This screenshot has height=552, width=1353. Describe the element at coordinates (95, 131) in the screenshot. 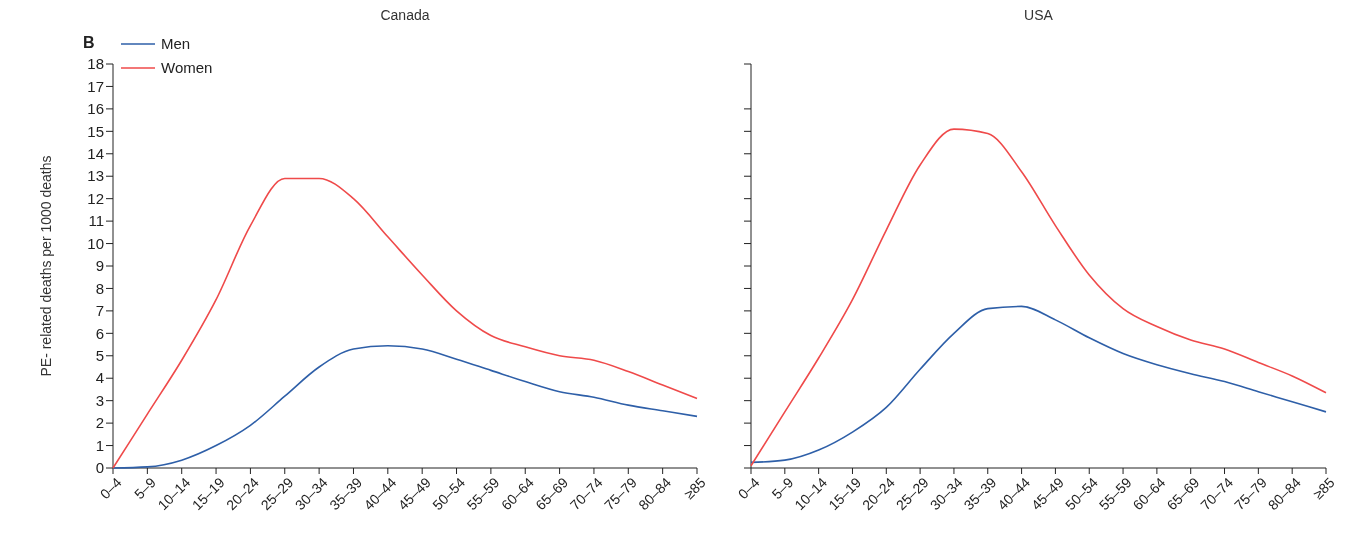

I see `y-tick-label: 15` at that location.